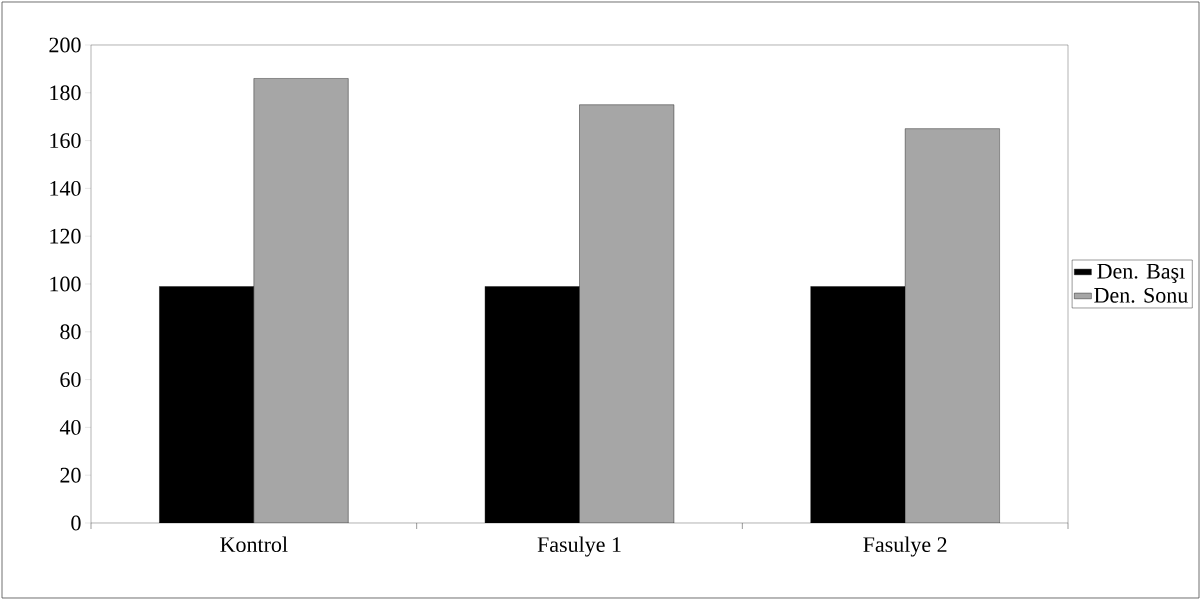  Describe the element at coordinates (65, 45) in the screenshot. I see `y-tick-label: 200` at that location.